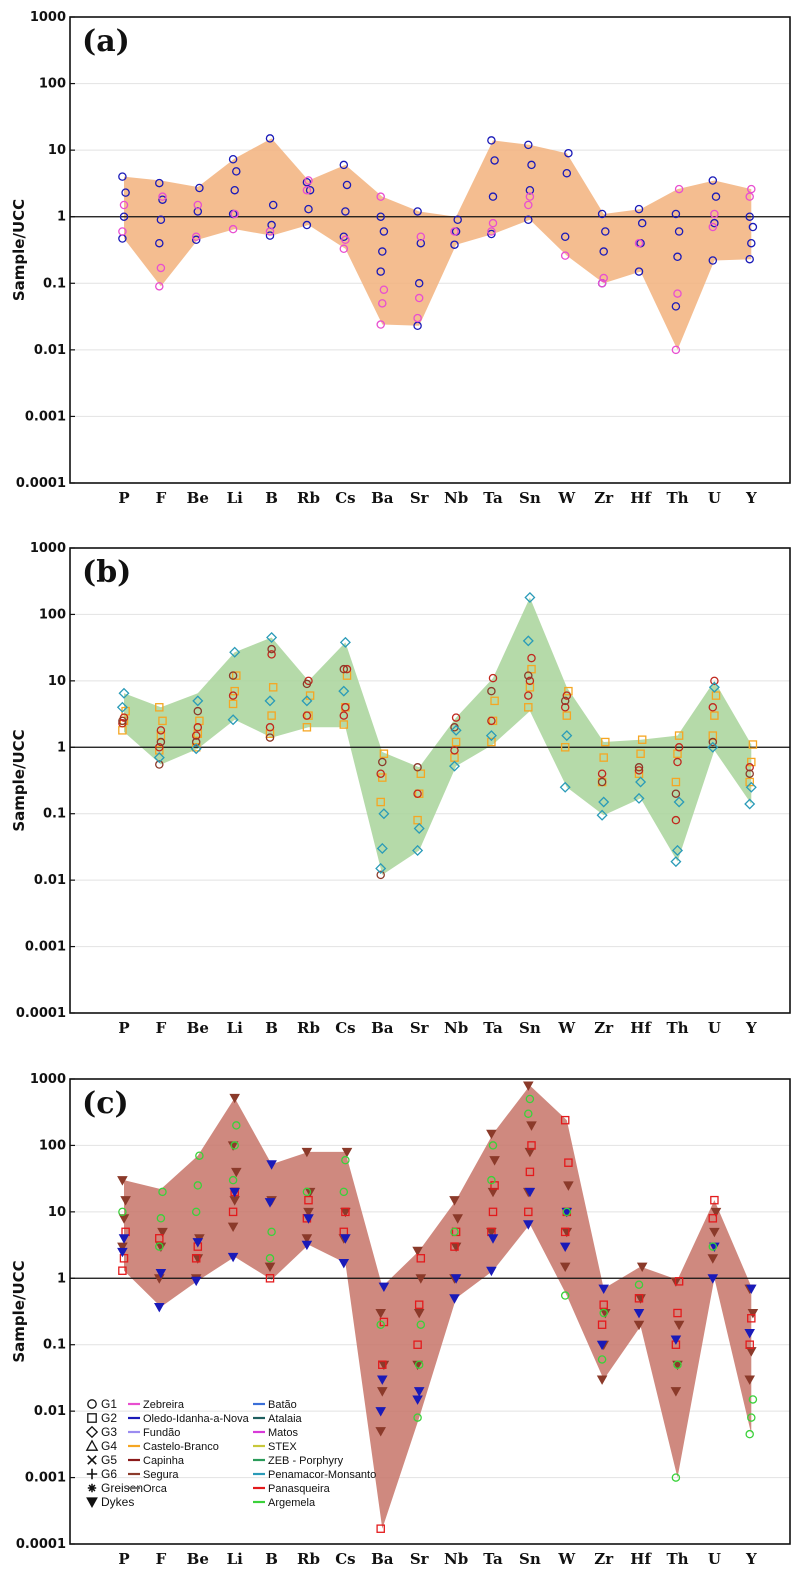 The height and width of the screenshot is (1575, 795). I want to click on y-tick-label: 0.1, so click(54, 814).